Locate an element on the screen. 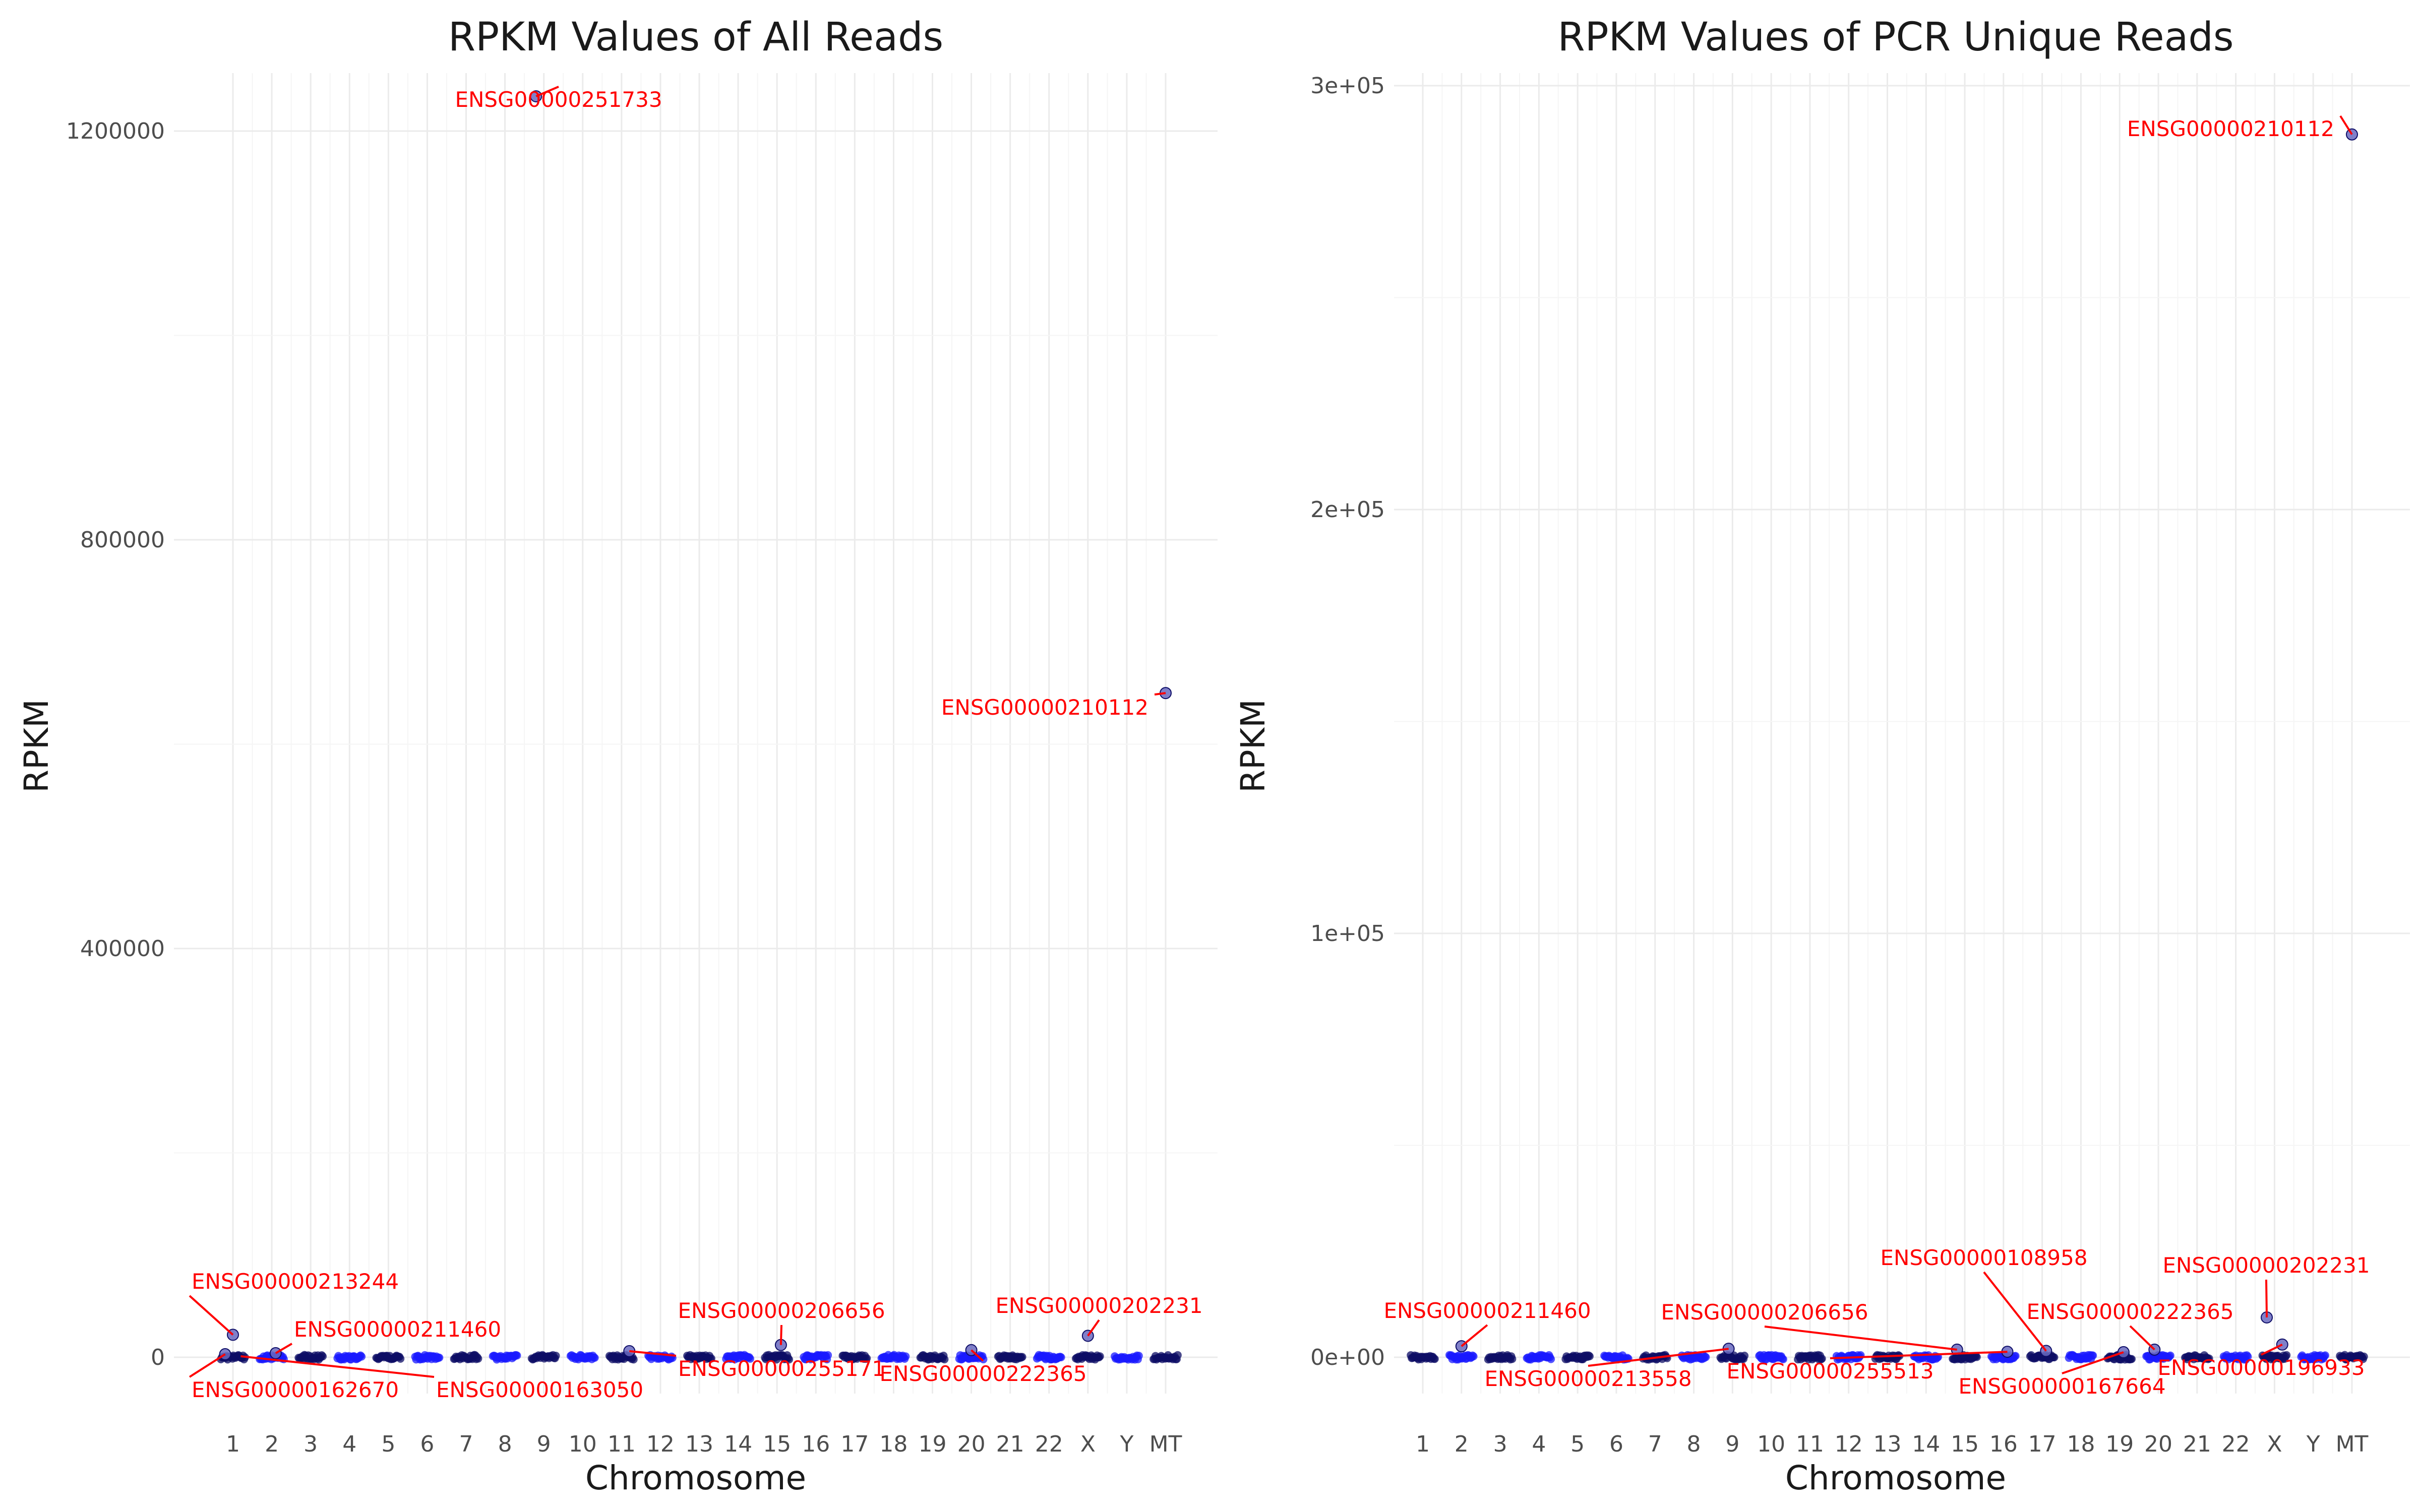 The image size is (2420, 1512). x-tick-label: 12 is located at coordinates (1849, 1444).